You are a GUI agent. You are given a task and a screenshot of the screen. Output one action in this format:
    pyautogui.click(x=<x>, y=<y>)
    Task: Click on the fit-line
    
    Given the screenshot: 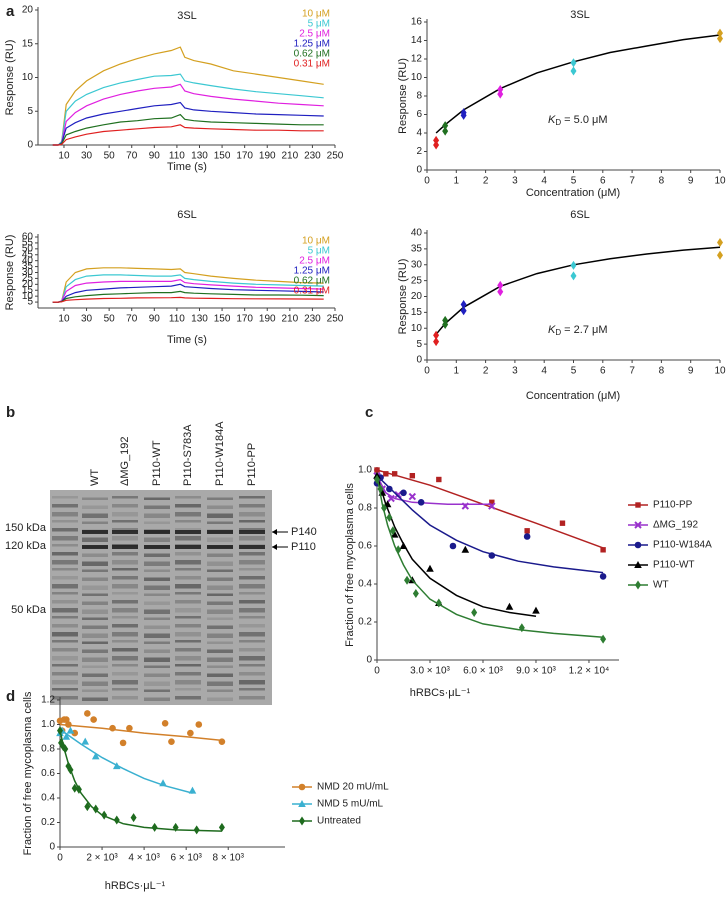 What is the action you would take?
    pyautogui.click(x=578, y=84)
    